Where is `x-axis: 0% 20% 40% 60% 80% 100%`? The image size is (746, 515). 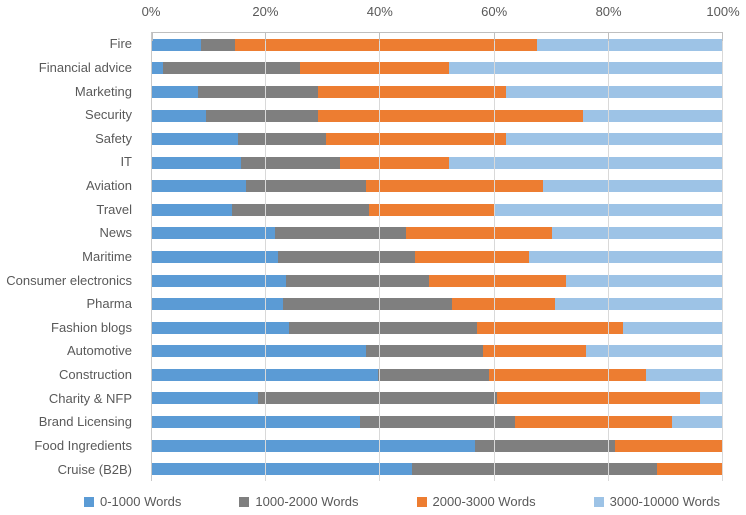 x-axis: 0% 20% 40% 60% 80% 100% is located at coordinates (373, 13).